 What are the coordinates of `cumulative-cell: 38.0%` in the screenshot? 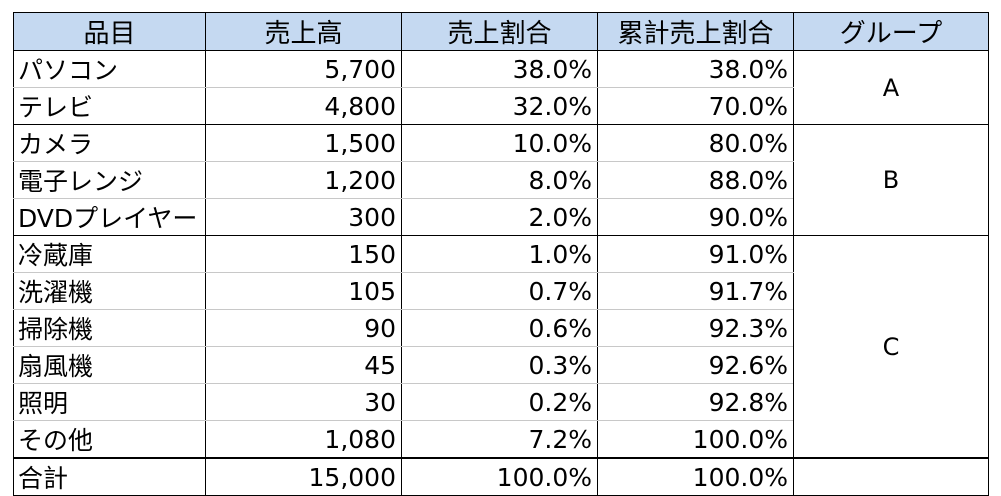 It's located at (695, 69).